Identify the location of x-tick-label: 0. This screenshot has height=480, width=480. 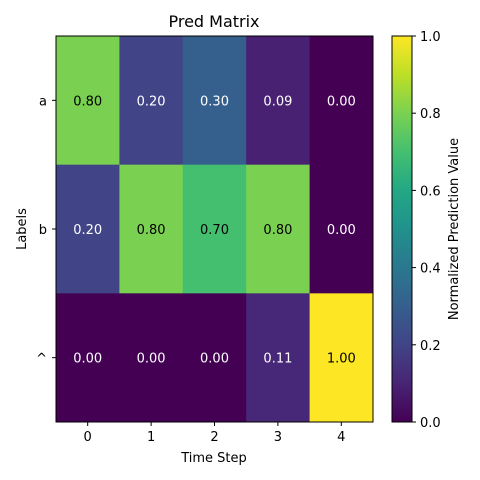
(88, 437).